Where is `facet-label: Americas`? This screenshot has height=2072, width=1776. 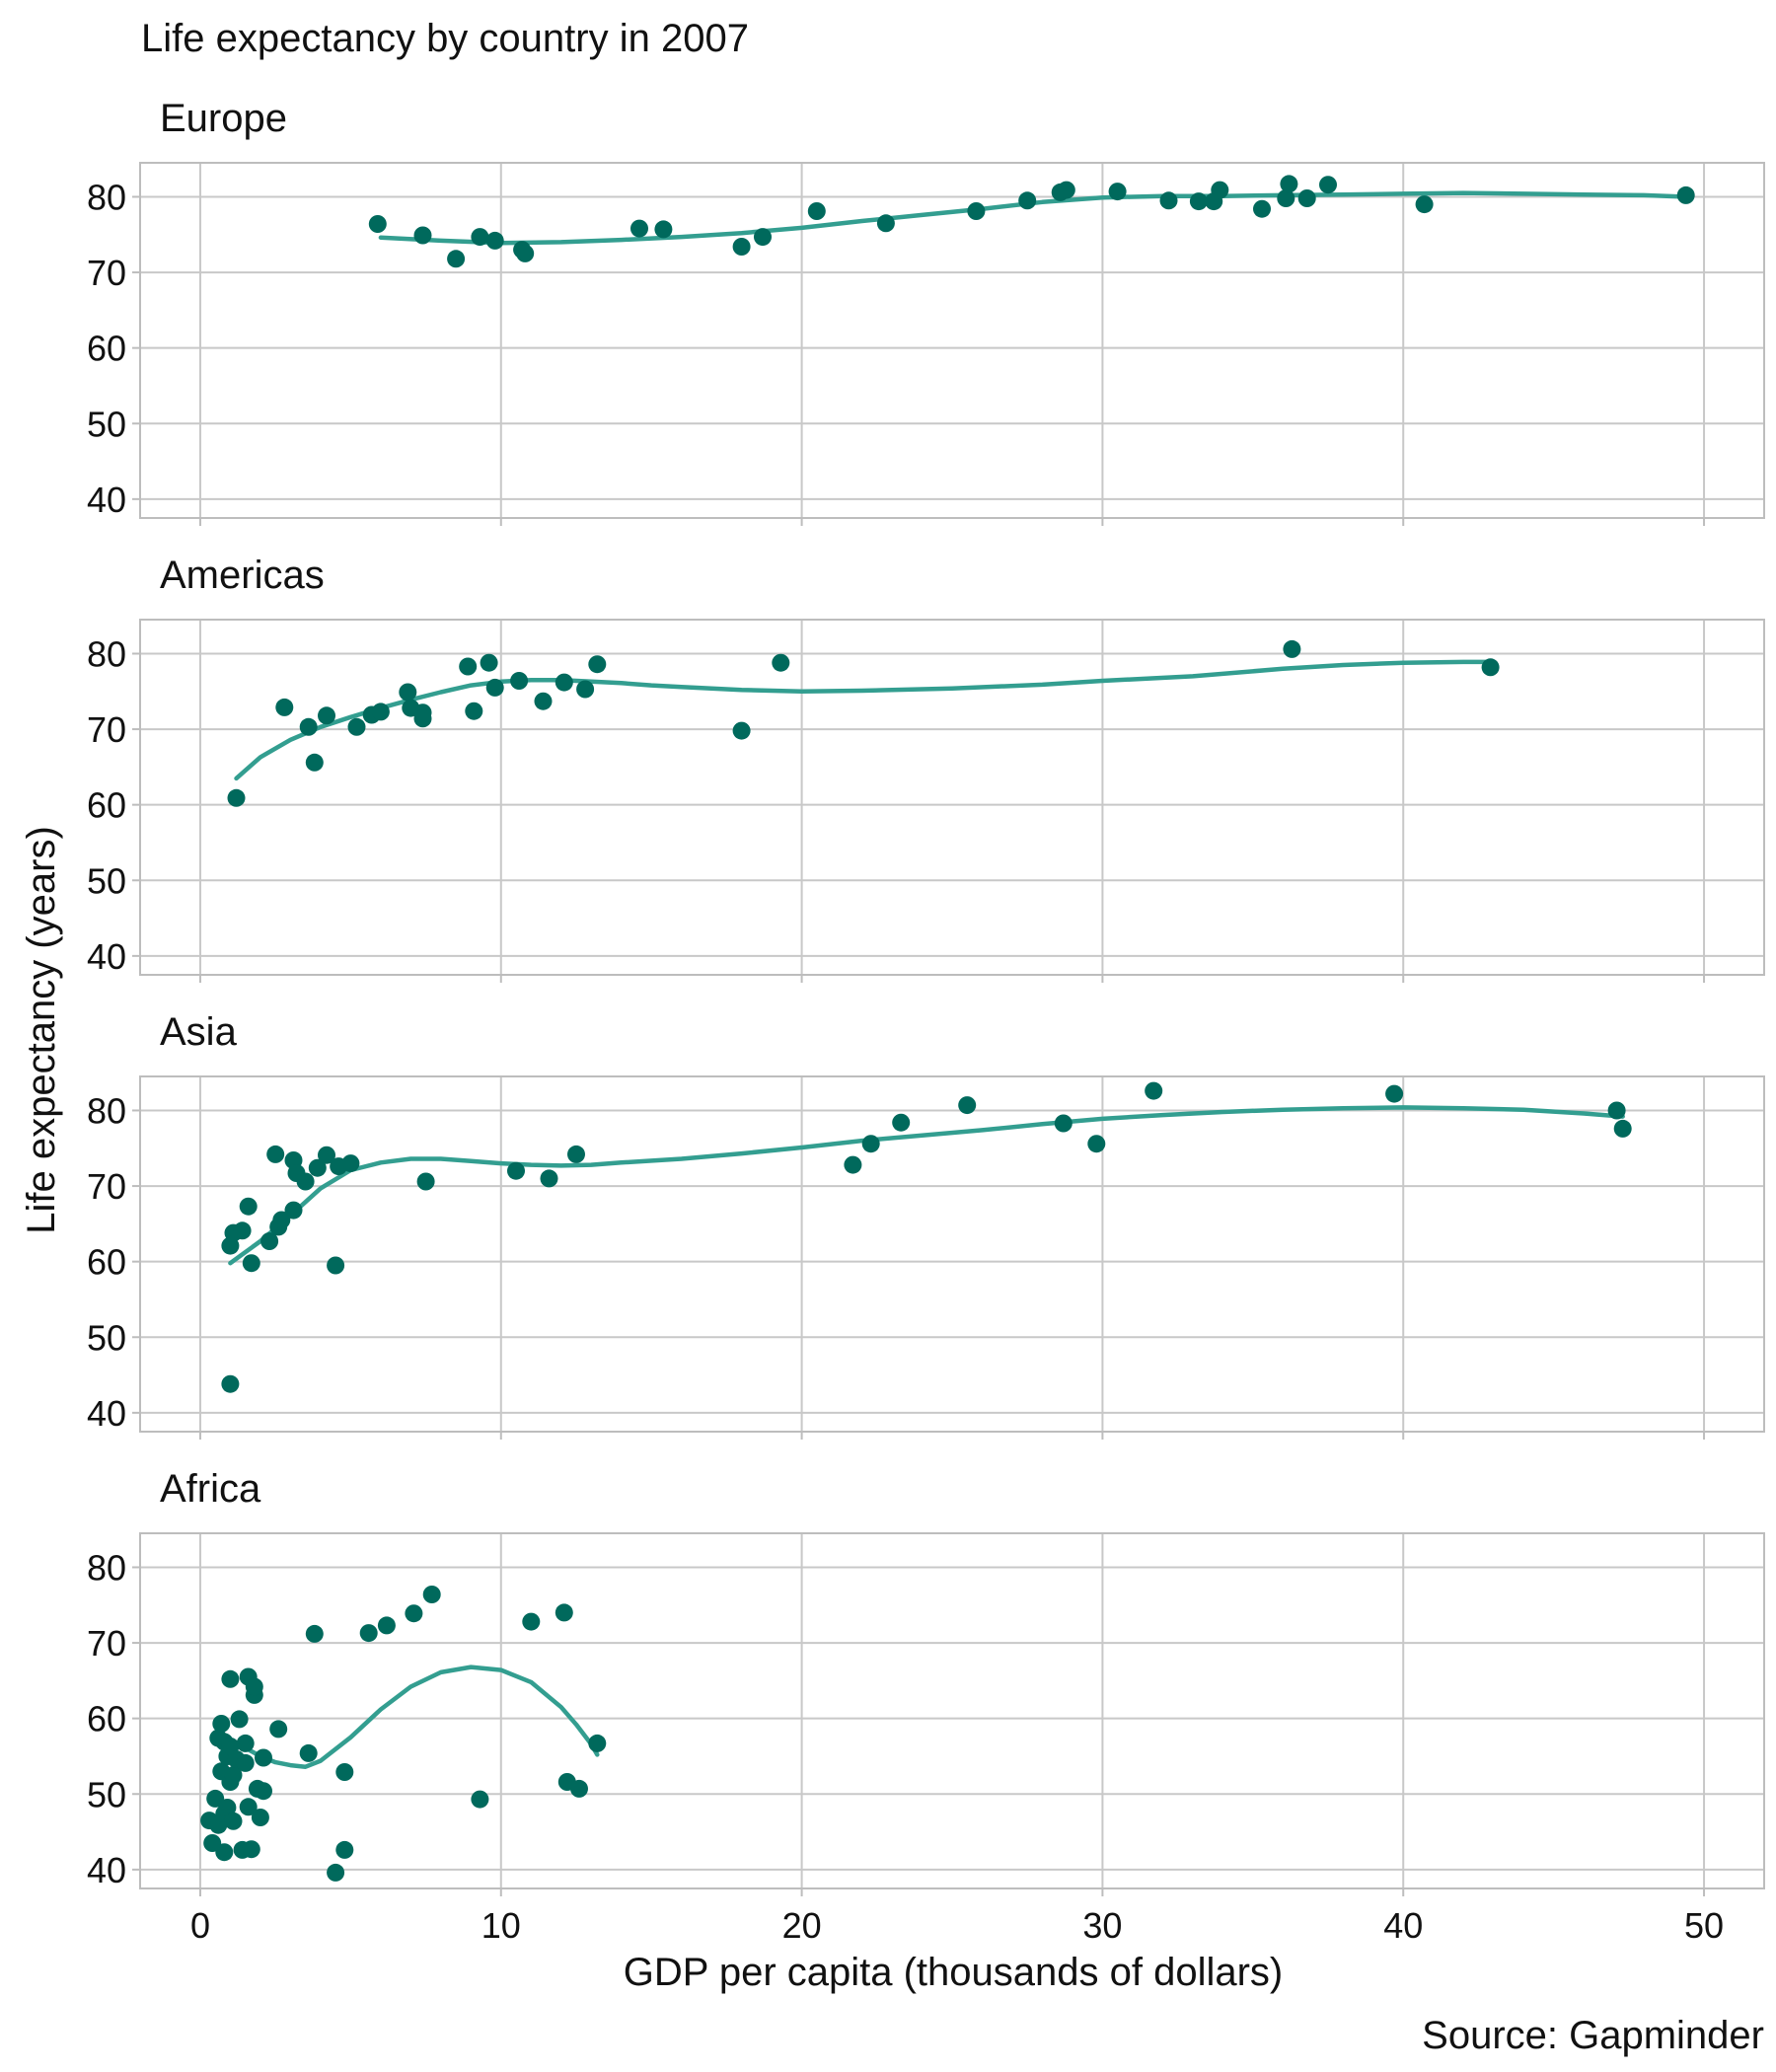 facet-label: Americas is located at coordinates (243, 576).